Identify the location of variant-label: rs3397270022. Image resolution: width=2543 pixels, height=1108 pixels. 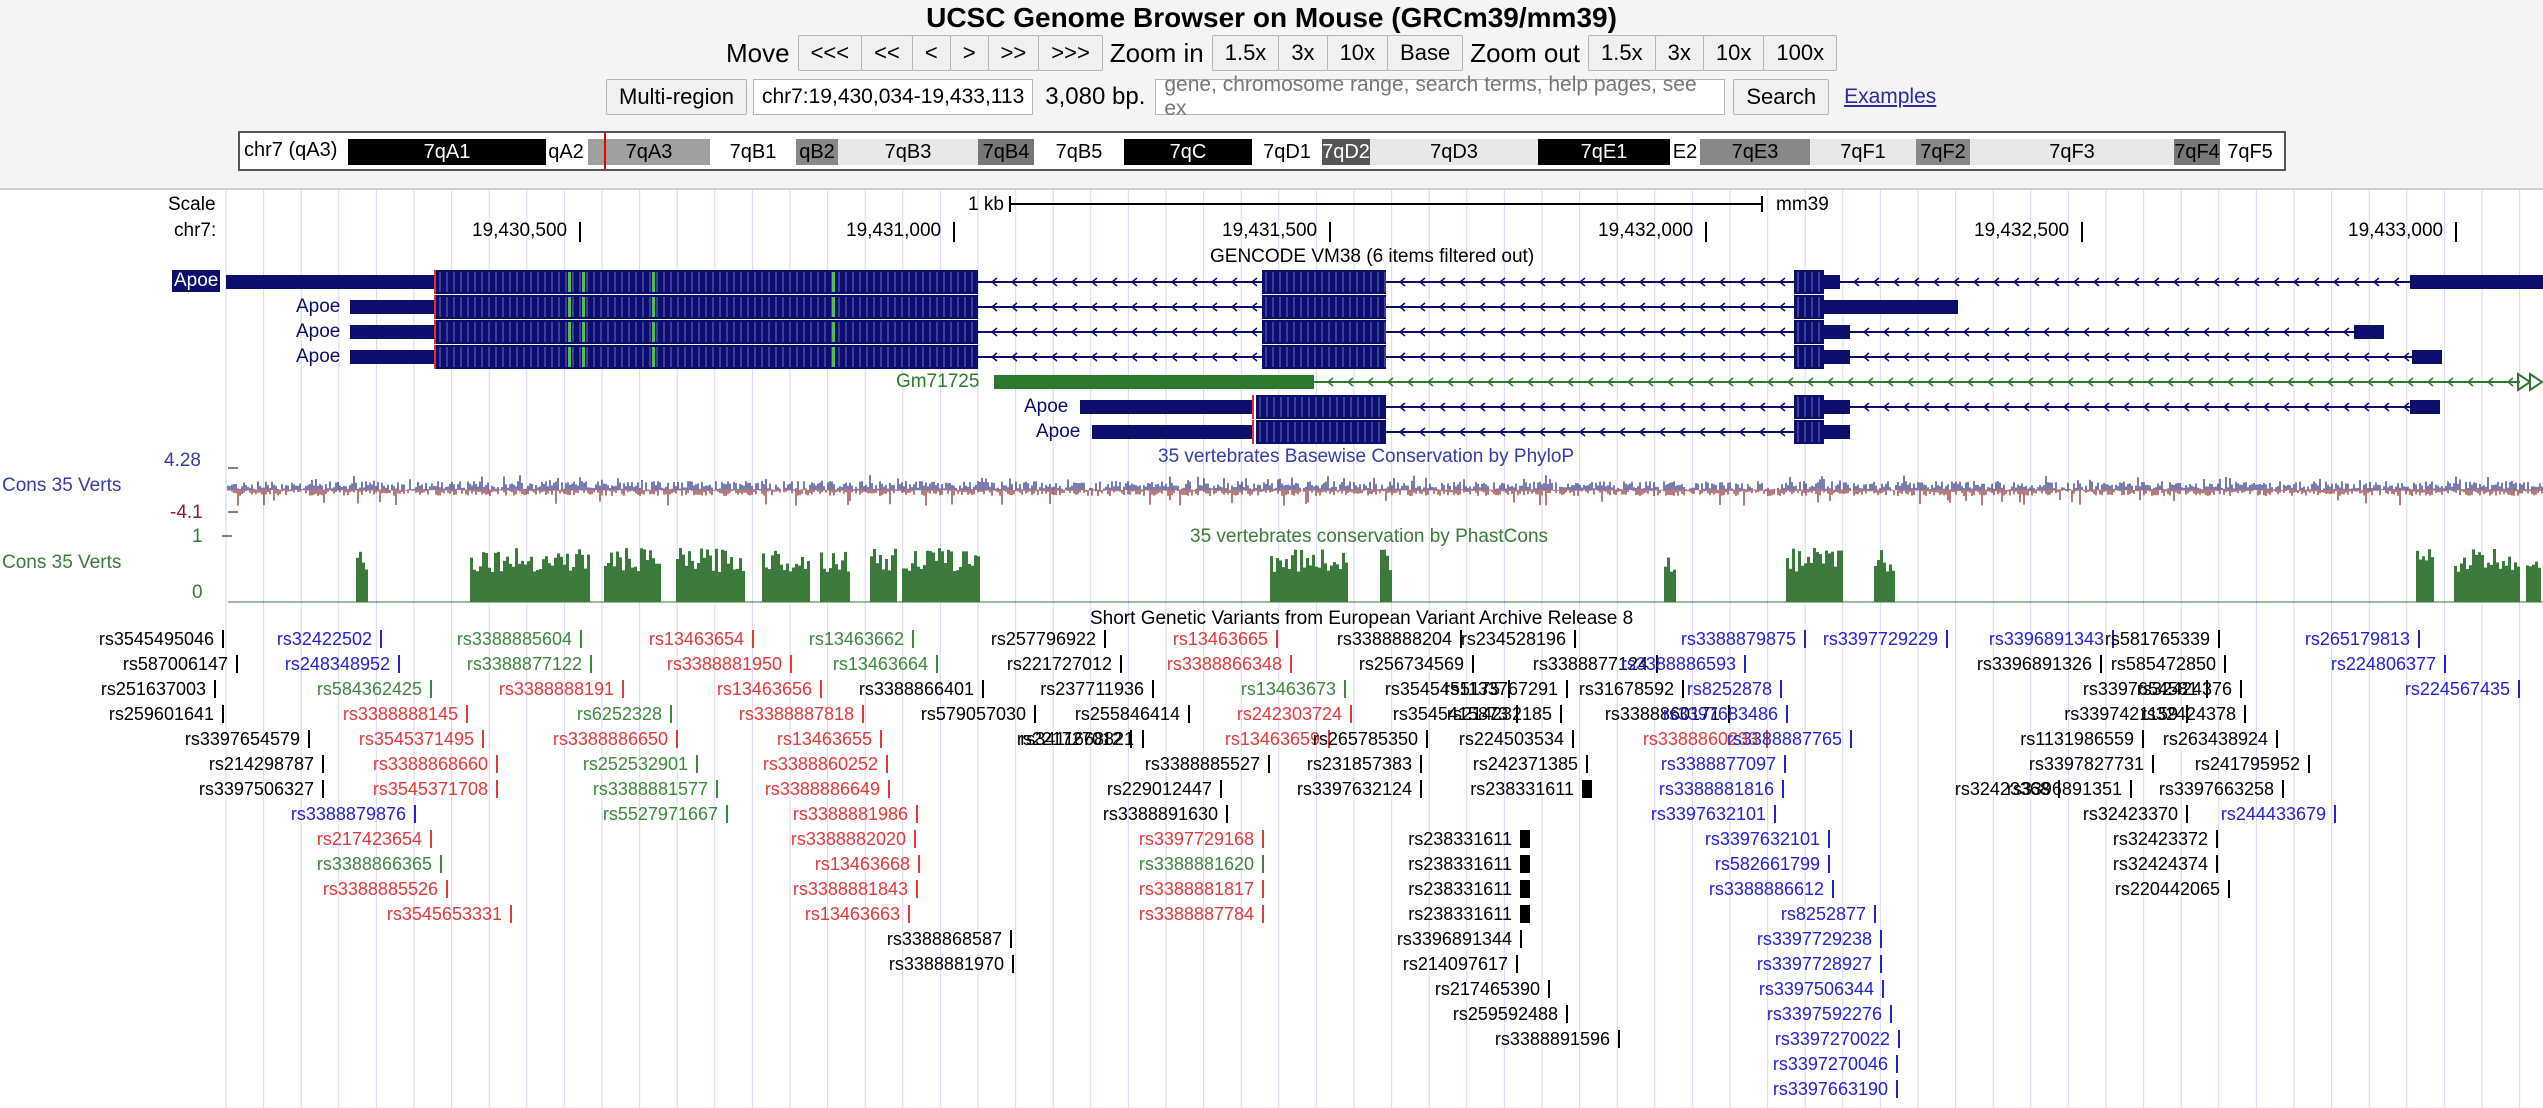
(1832, 1039).